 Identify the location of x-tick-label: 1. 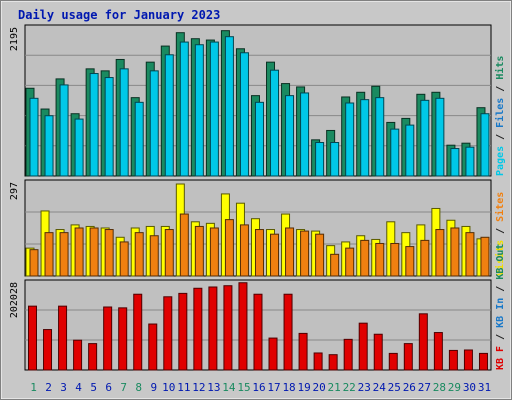
(33, 387).